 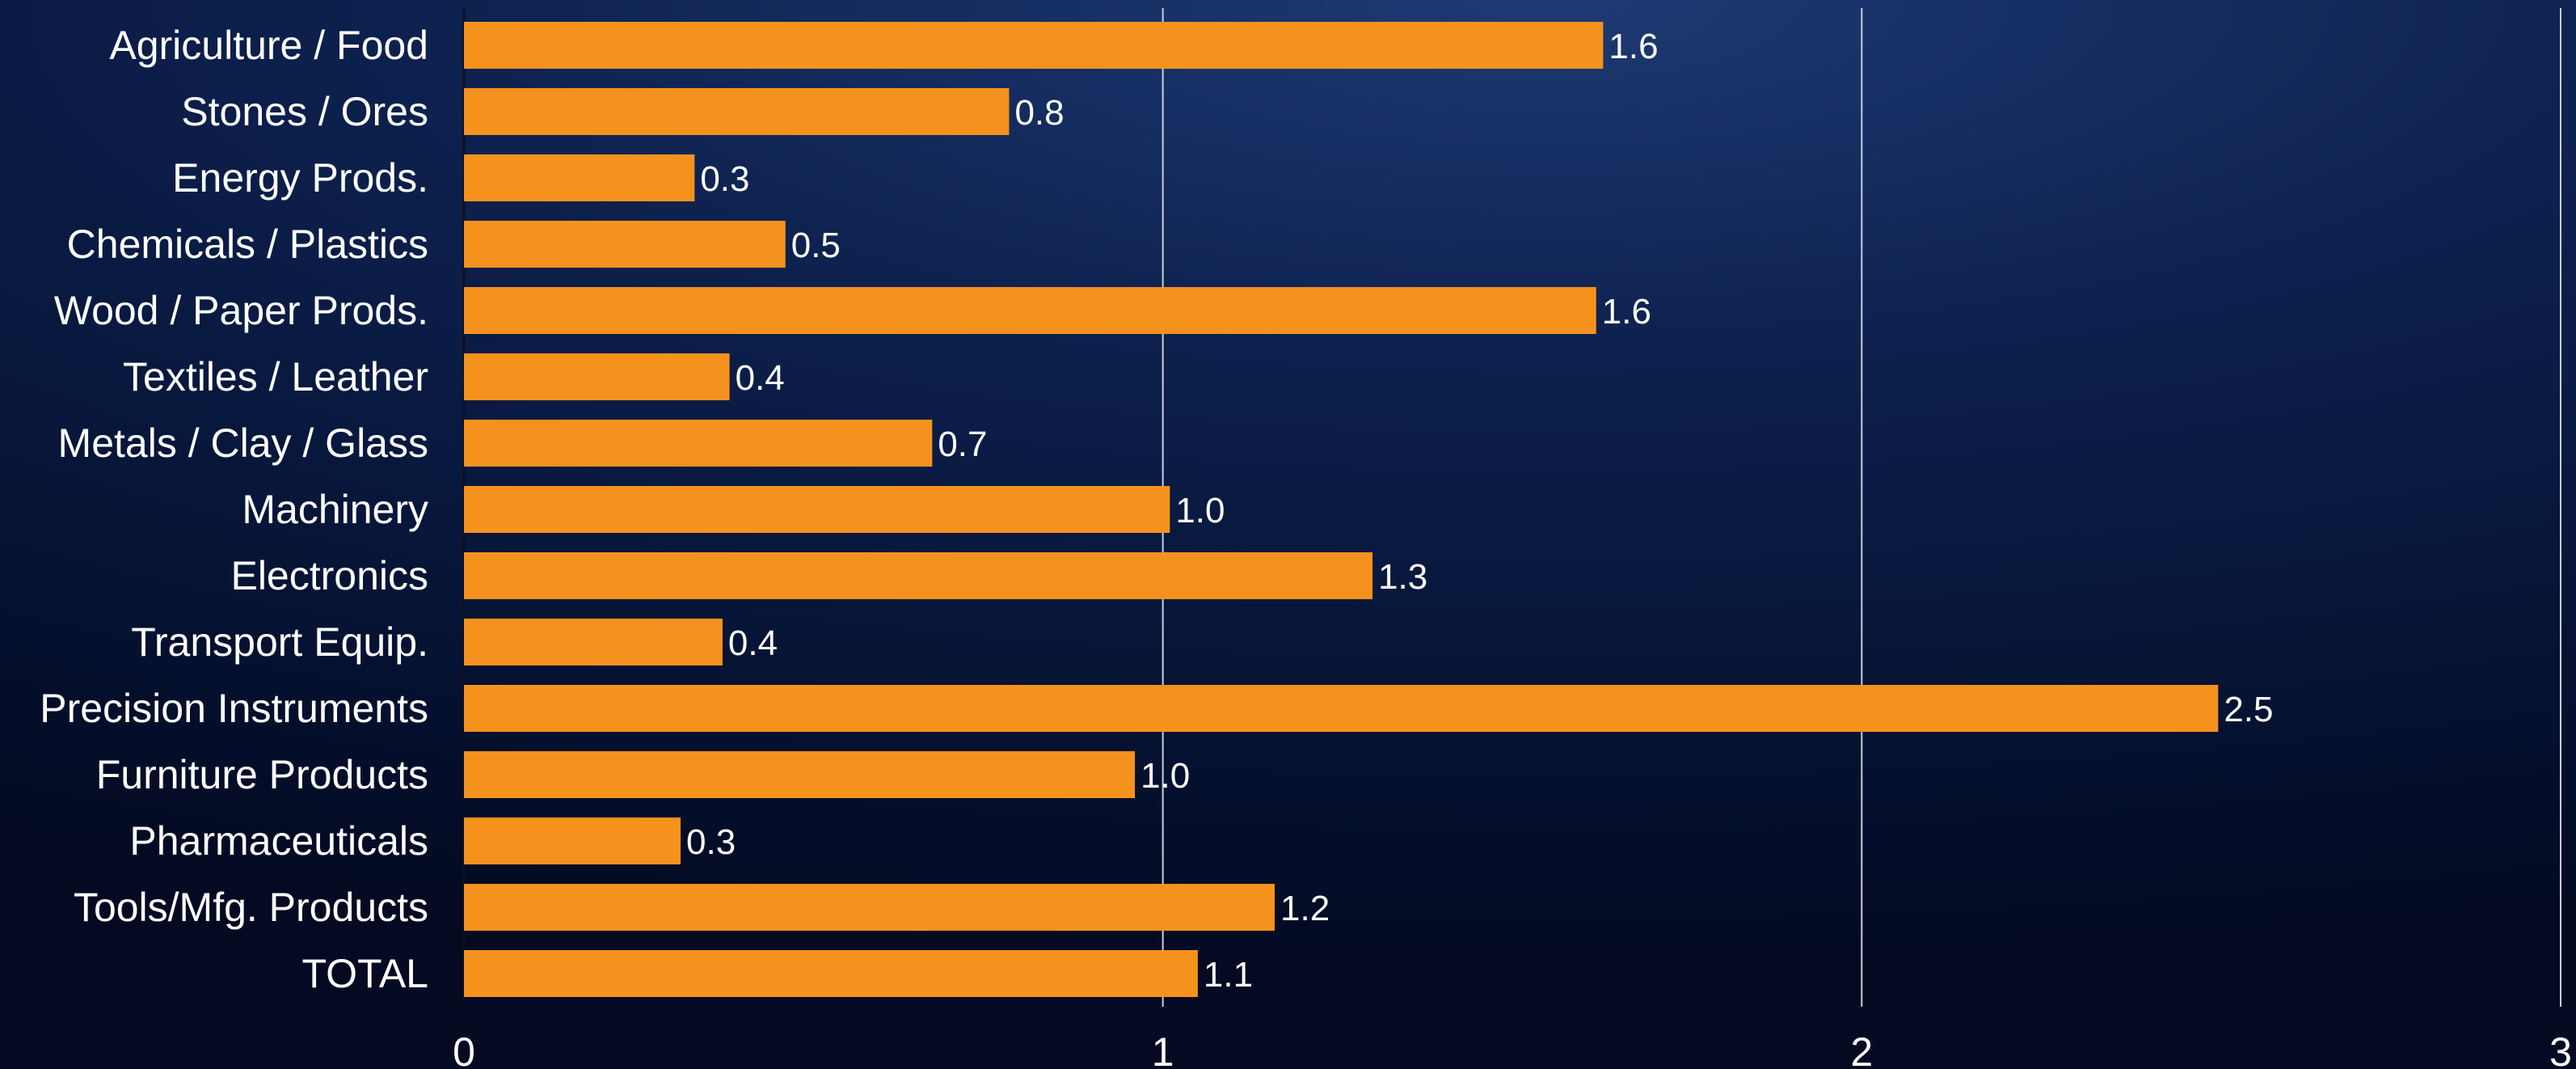 I want to click on category-label: Metals / Clay / Glass, so click(x=243, y=443).